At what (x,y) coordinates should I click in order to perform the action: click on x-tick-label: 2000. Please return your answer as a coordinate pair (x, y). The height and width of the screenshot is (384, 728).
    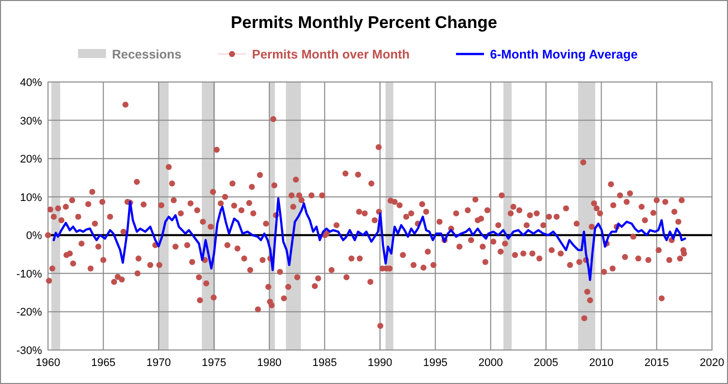
    Looking at the image, I should click on (490, 363).